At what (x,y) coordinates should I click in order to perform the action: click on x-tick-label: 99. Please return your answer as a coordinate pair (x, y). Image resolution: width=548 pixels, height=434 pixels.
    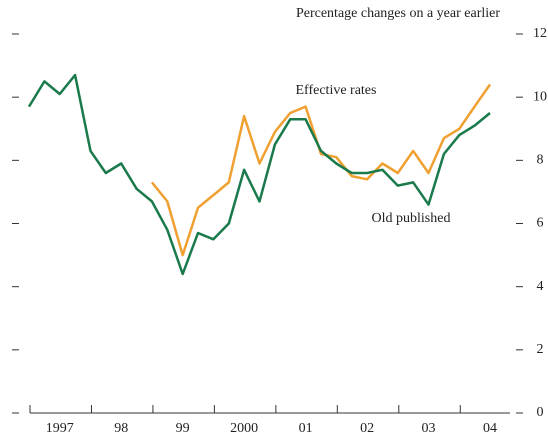
    Looking at the image, I should click on (183, 427).